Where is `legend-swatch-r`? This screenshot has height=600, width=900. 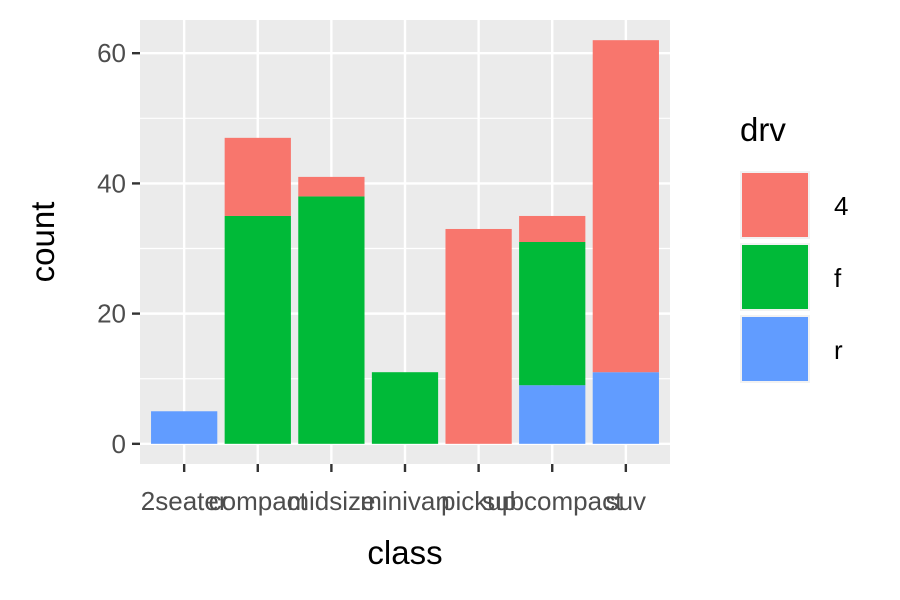
legend-swatch-r is located at coordinates (775, 349).